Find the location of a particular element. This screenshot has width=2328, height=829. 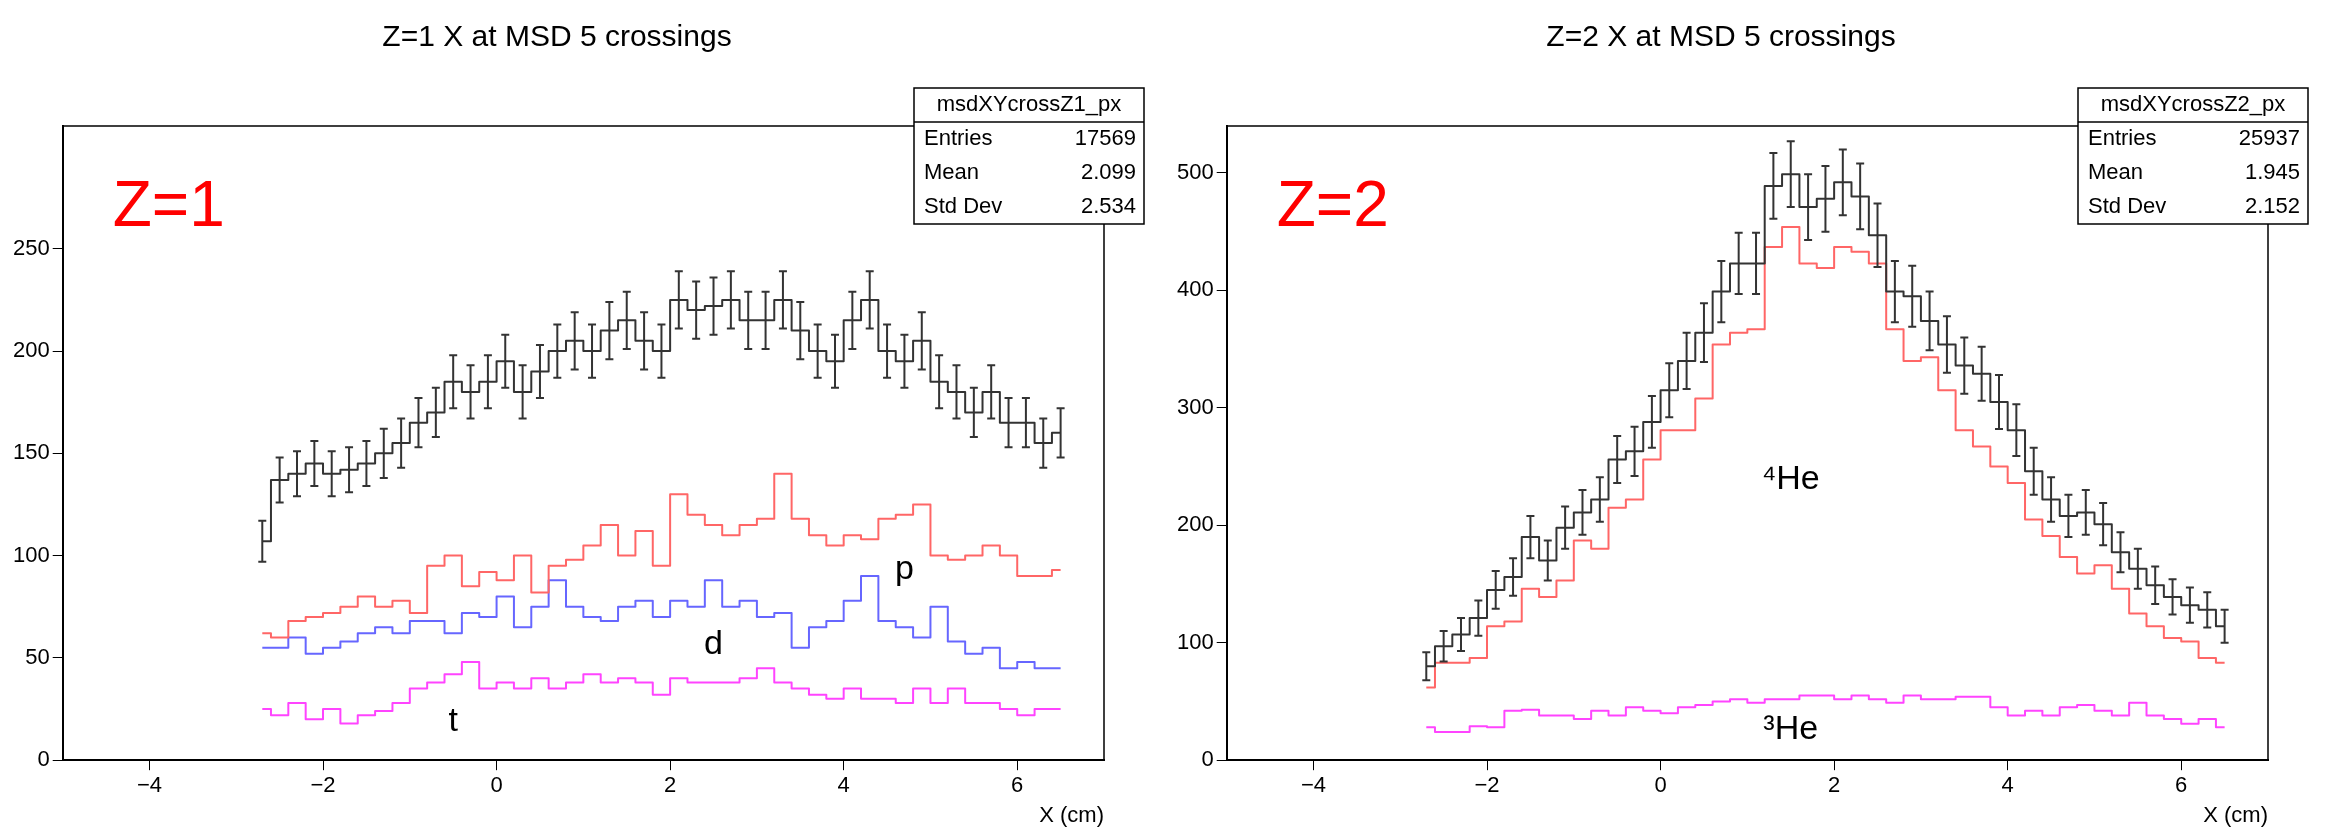

annotation: 2.534 is located at coordinates (1108, 206).